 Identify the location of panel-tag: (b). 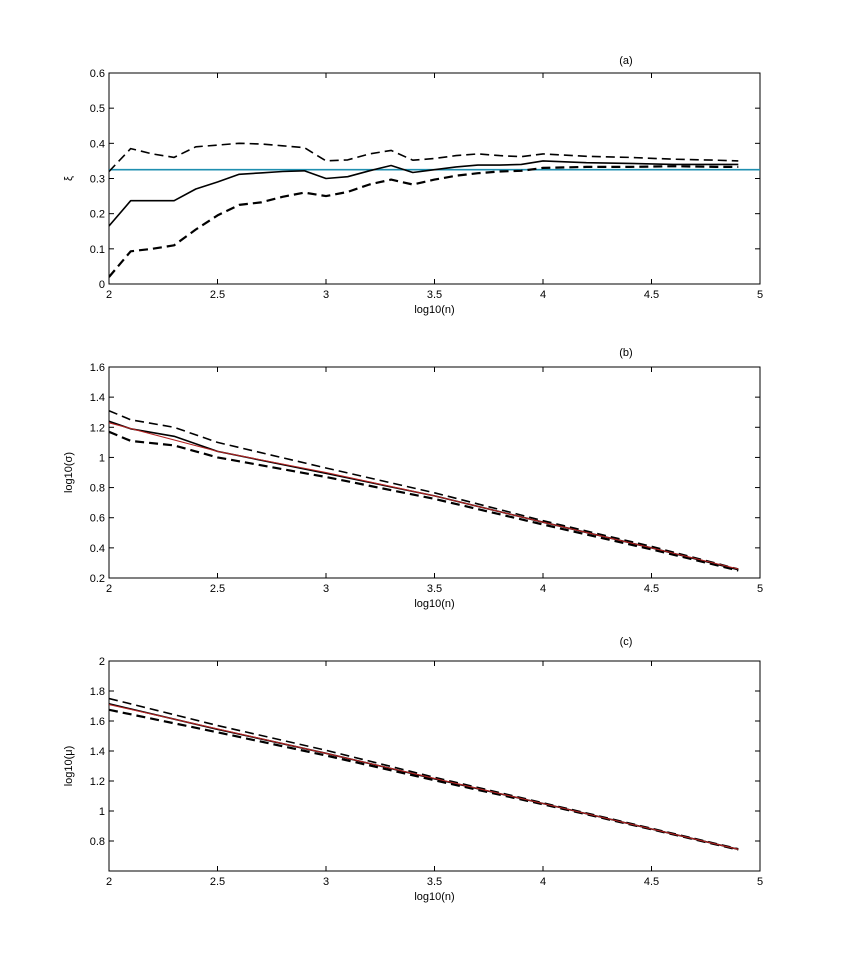
(625, 353).